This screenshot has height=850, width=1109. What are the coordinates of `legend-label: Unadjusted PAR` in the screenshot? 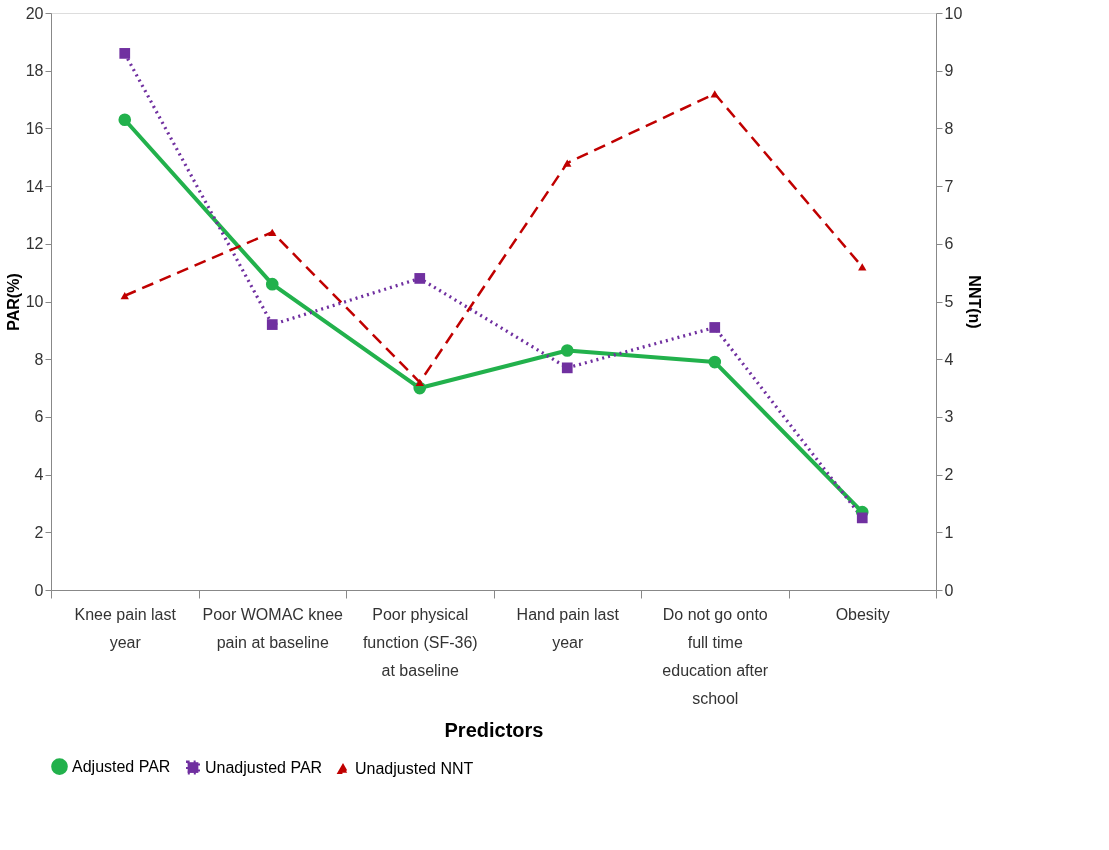 It's located at (264, 767).